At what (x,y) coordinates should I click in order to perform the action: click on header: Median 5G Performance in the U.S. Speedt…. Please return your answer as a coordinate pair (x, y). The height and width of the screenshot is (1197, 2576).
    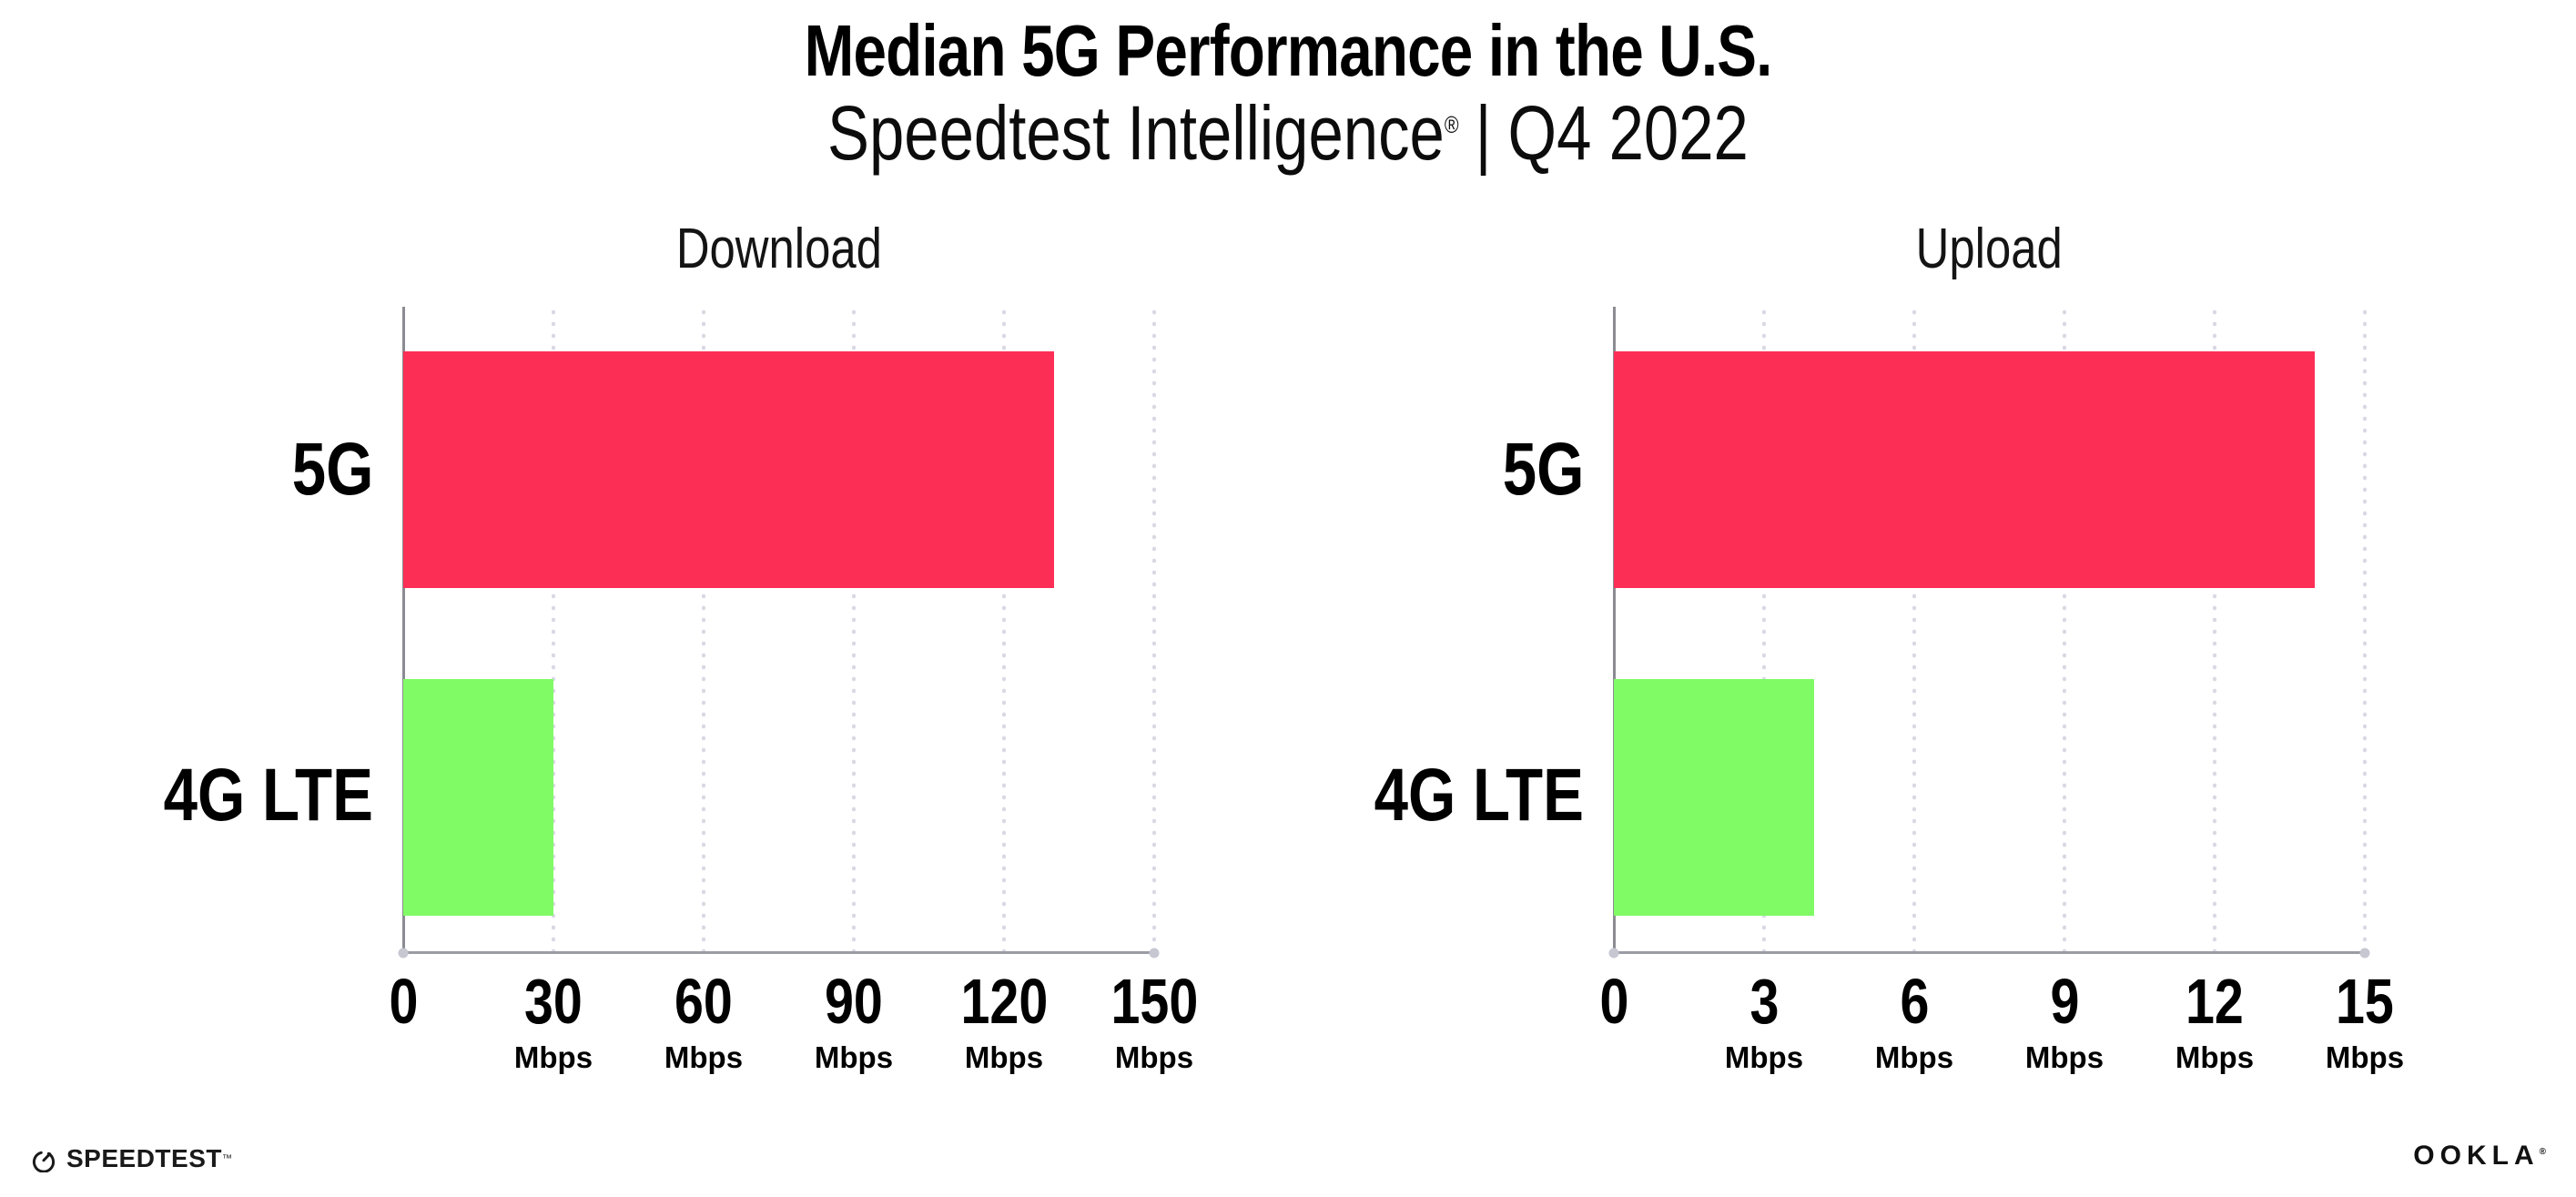
    Looking at the image, I should click on (1288, 87).